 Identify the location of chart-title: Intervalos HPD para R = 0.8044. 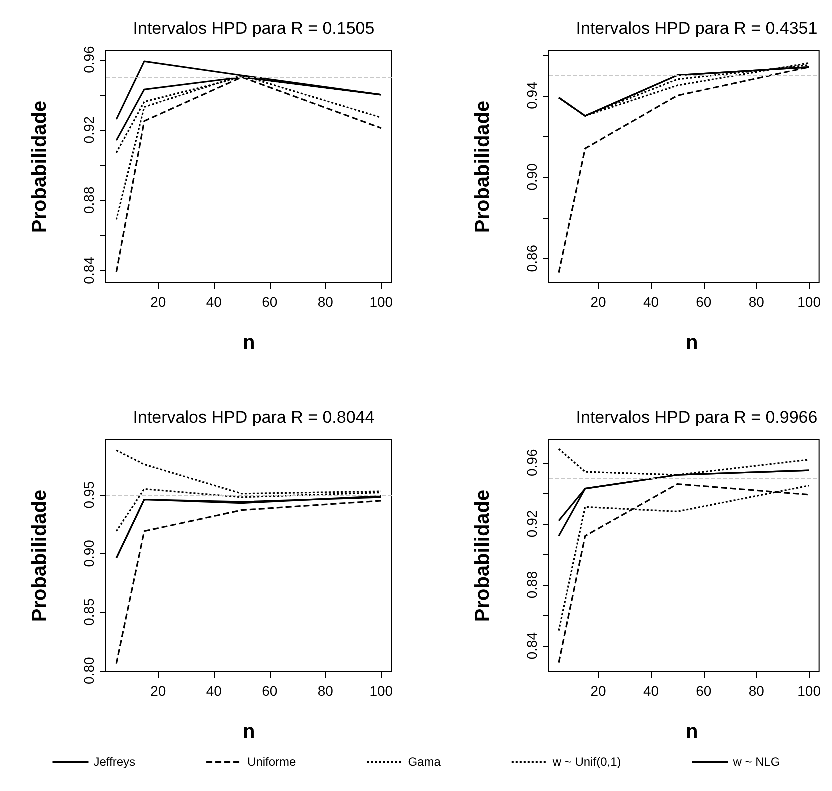
(254, 417).